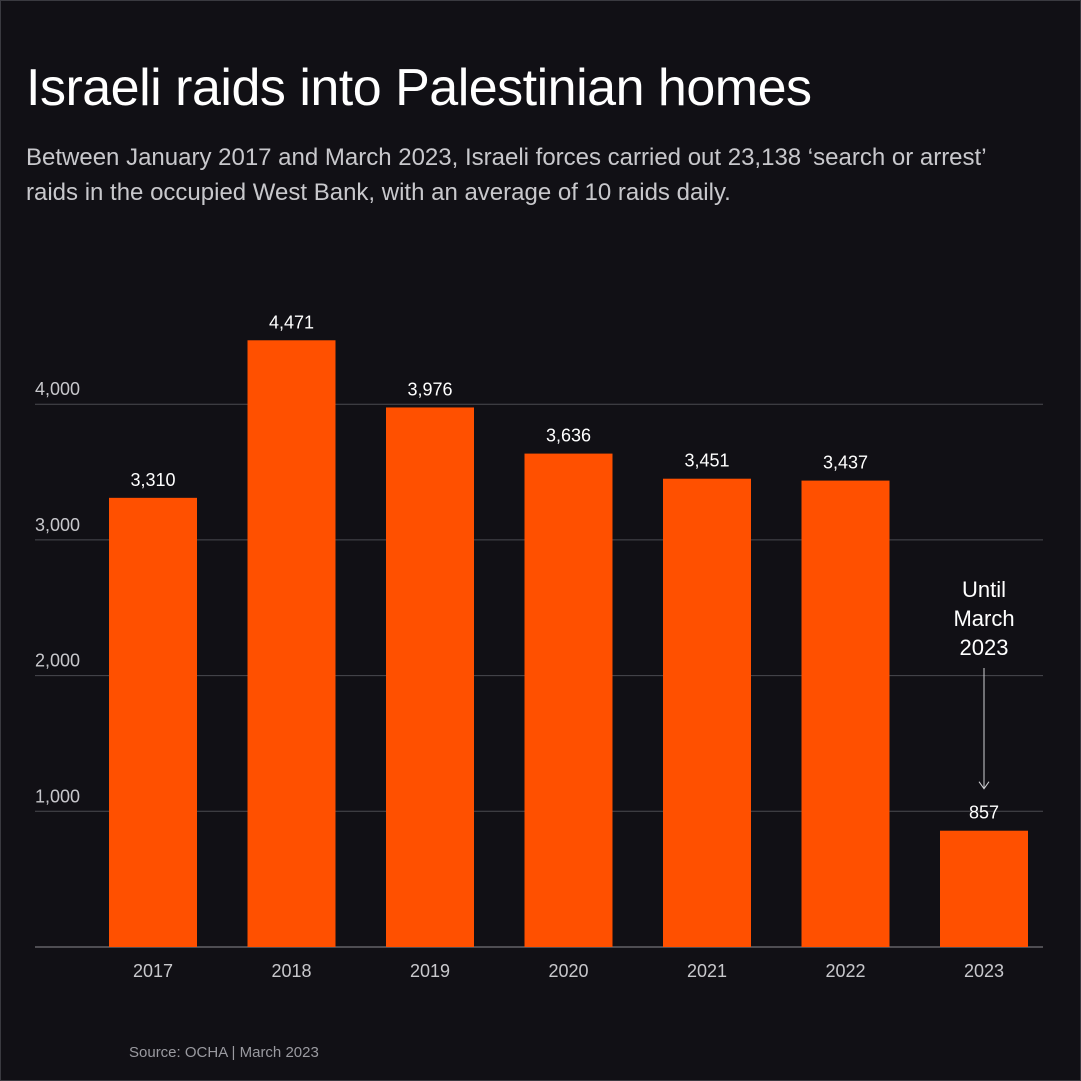  What do you see at coordinates (568, 700) in the screenshot?
I see `bar-2020` at bounding box center [568, 700].